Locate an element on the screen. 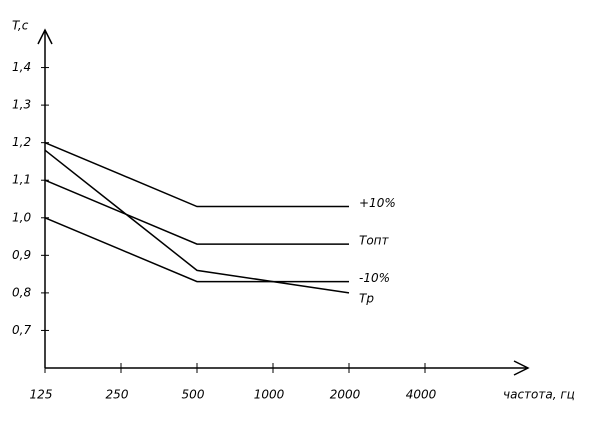 Image resolution: width=595 pixels, height=425 pixels. y-tick-label: 0,8 is located at coordinates (21, 292).